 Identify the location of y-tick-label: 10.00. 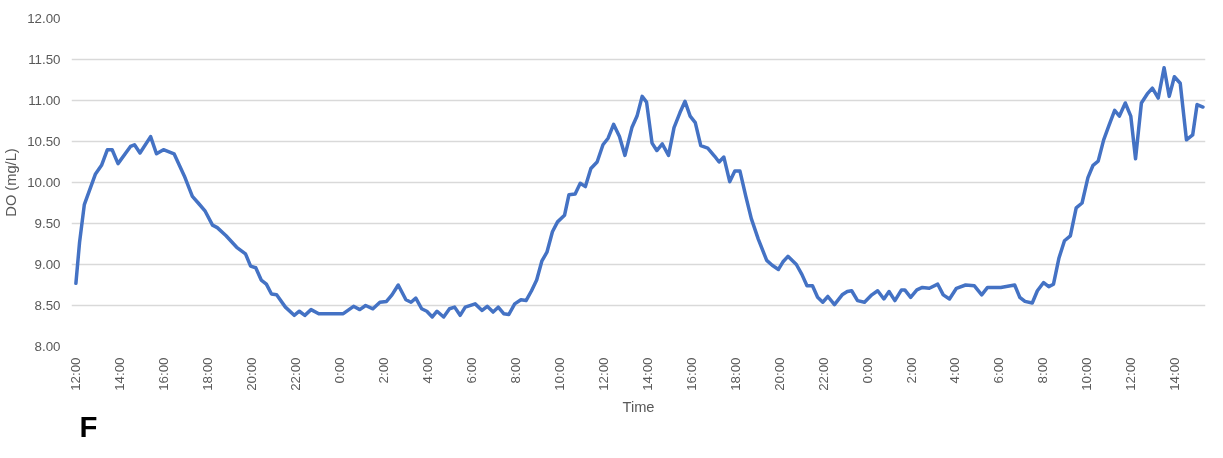
(44, 182).